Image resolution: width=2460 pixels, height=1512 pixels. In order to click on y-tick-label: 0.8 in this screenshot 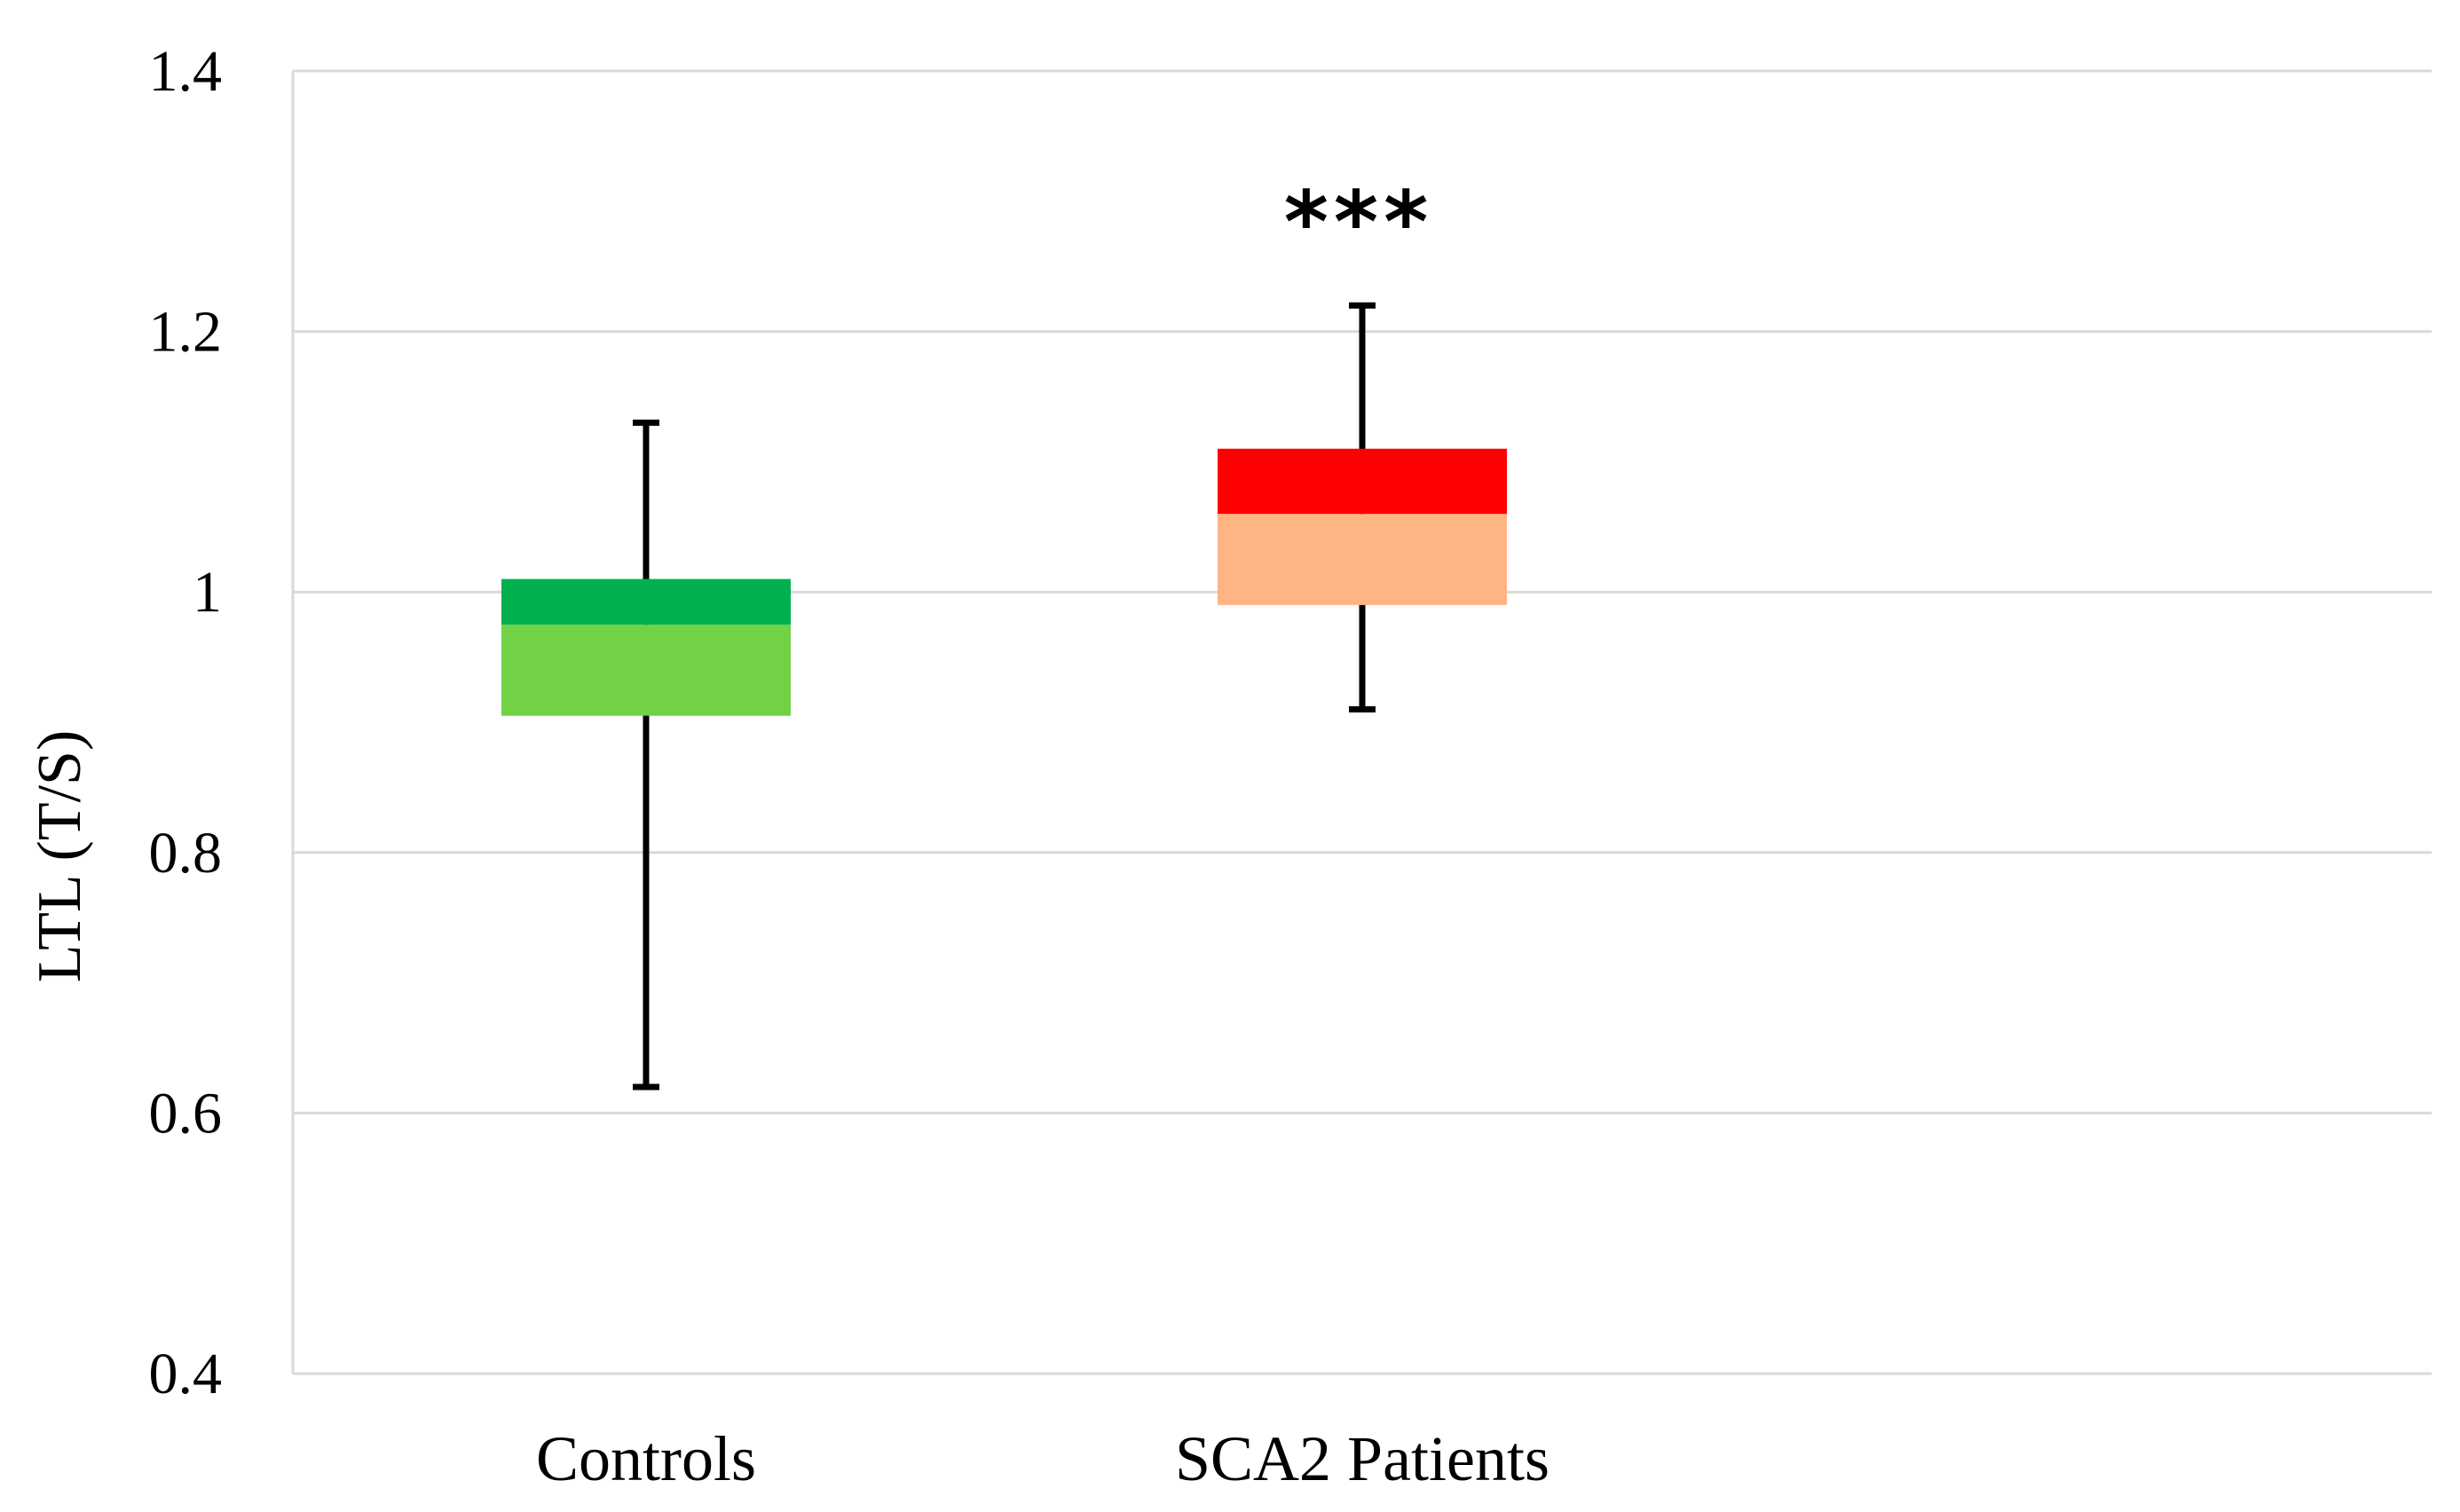, I will do `click(186, 854)`.